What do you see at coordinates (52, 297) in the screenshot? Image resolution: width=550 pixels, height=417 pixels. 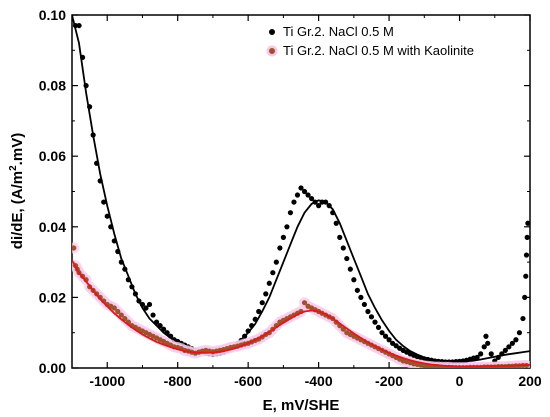 I see `y-tick-label: 0.02` at bounding box center [52, 297].